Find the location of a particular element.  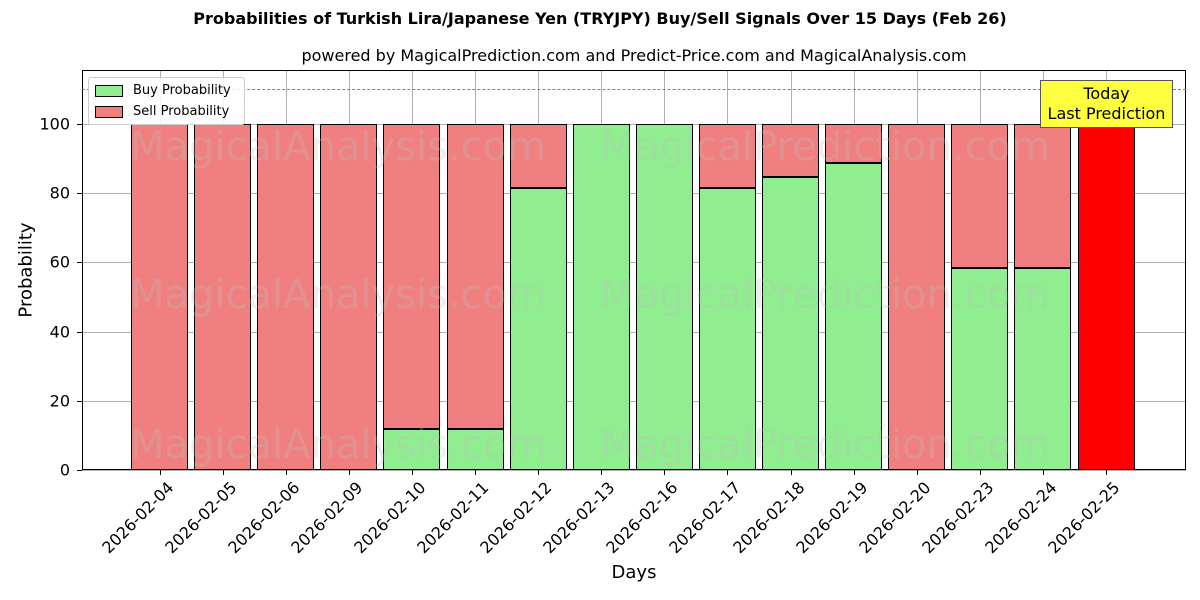

y-tick-label: 0 is located at coordinates (64, 470).